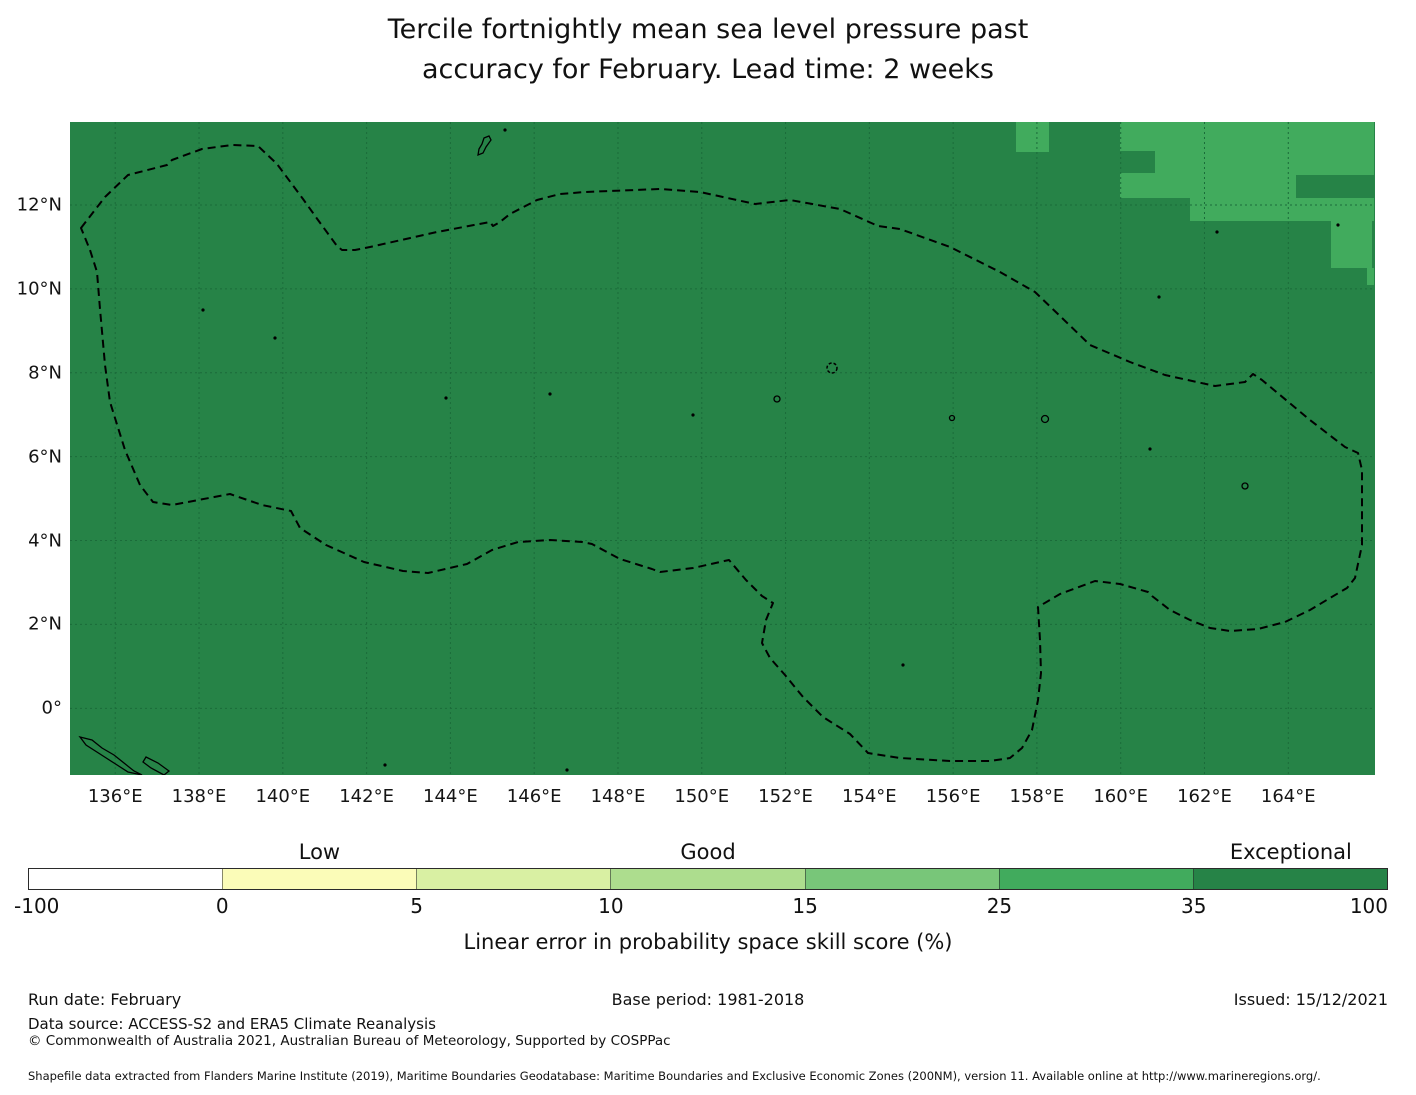  What do you see at coordinates (105, 999) in the screenshot?
I see `run-date-text: Run date: February` at bounding box center [105, 999].